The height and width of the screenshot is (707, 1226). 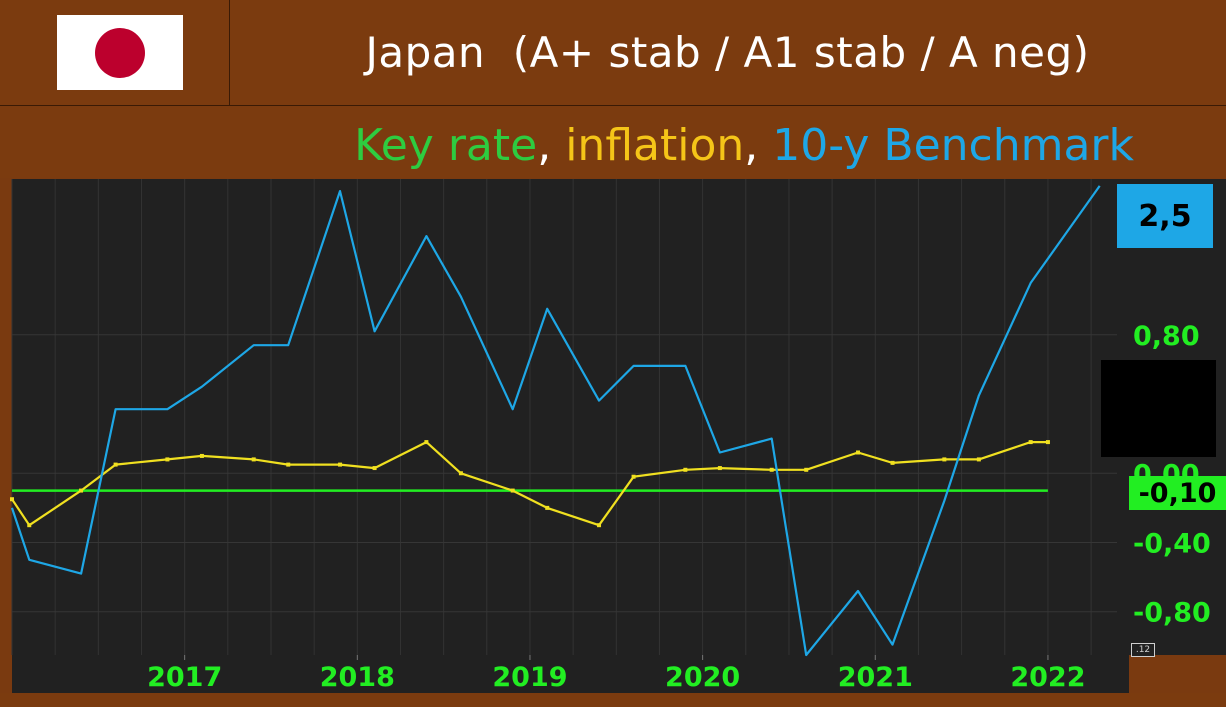 I want to click on subtitle-part-0: Key rate, so click(x=446, y=145).